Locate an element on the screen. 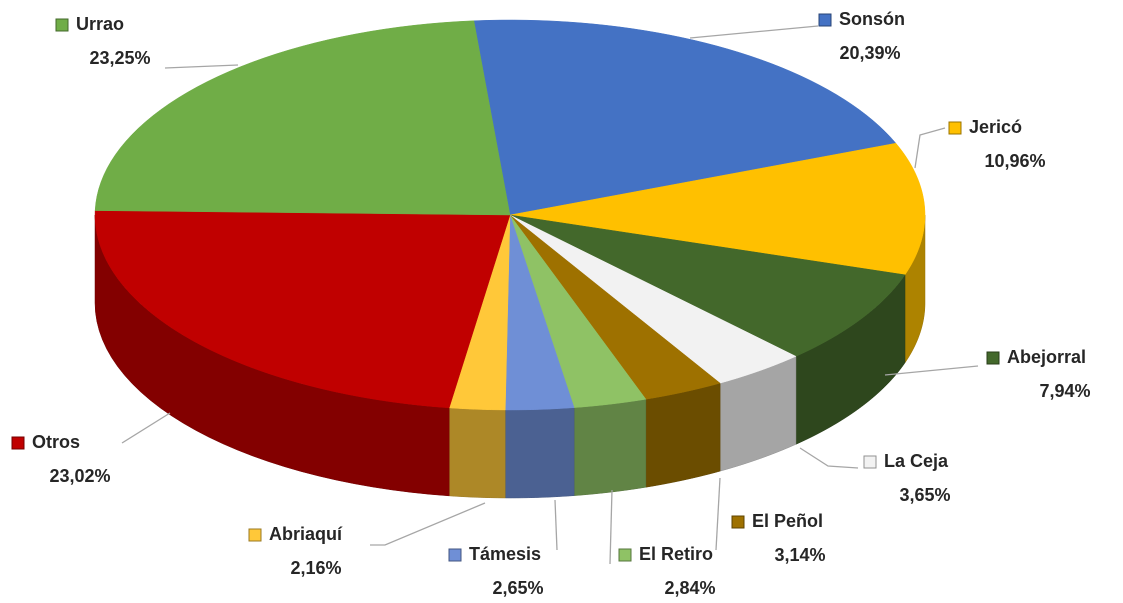  slice-name: Abriaquí is located at coordinates (306, 534).